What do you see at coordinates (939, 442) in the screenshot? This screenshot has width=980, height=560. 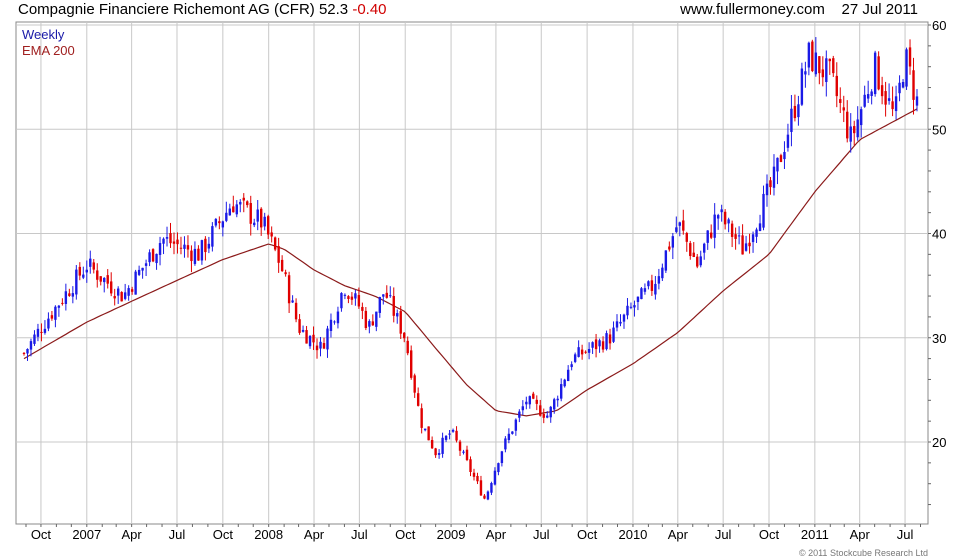 I see `y-tick-label: 20` at bounding box center [939, 442].